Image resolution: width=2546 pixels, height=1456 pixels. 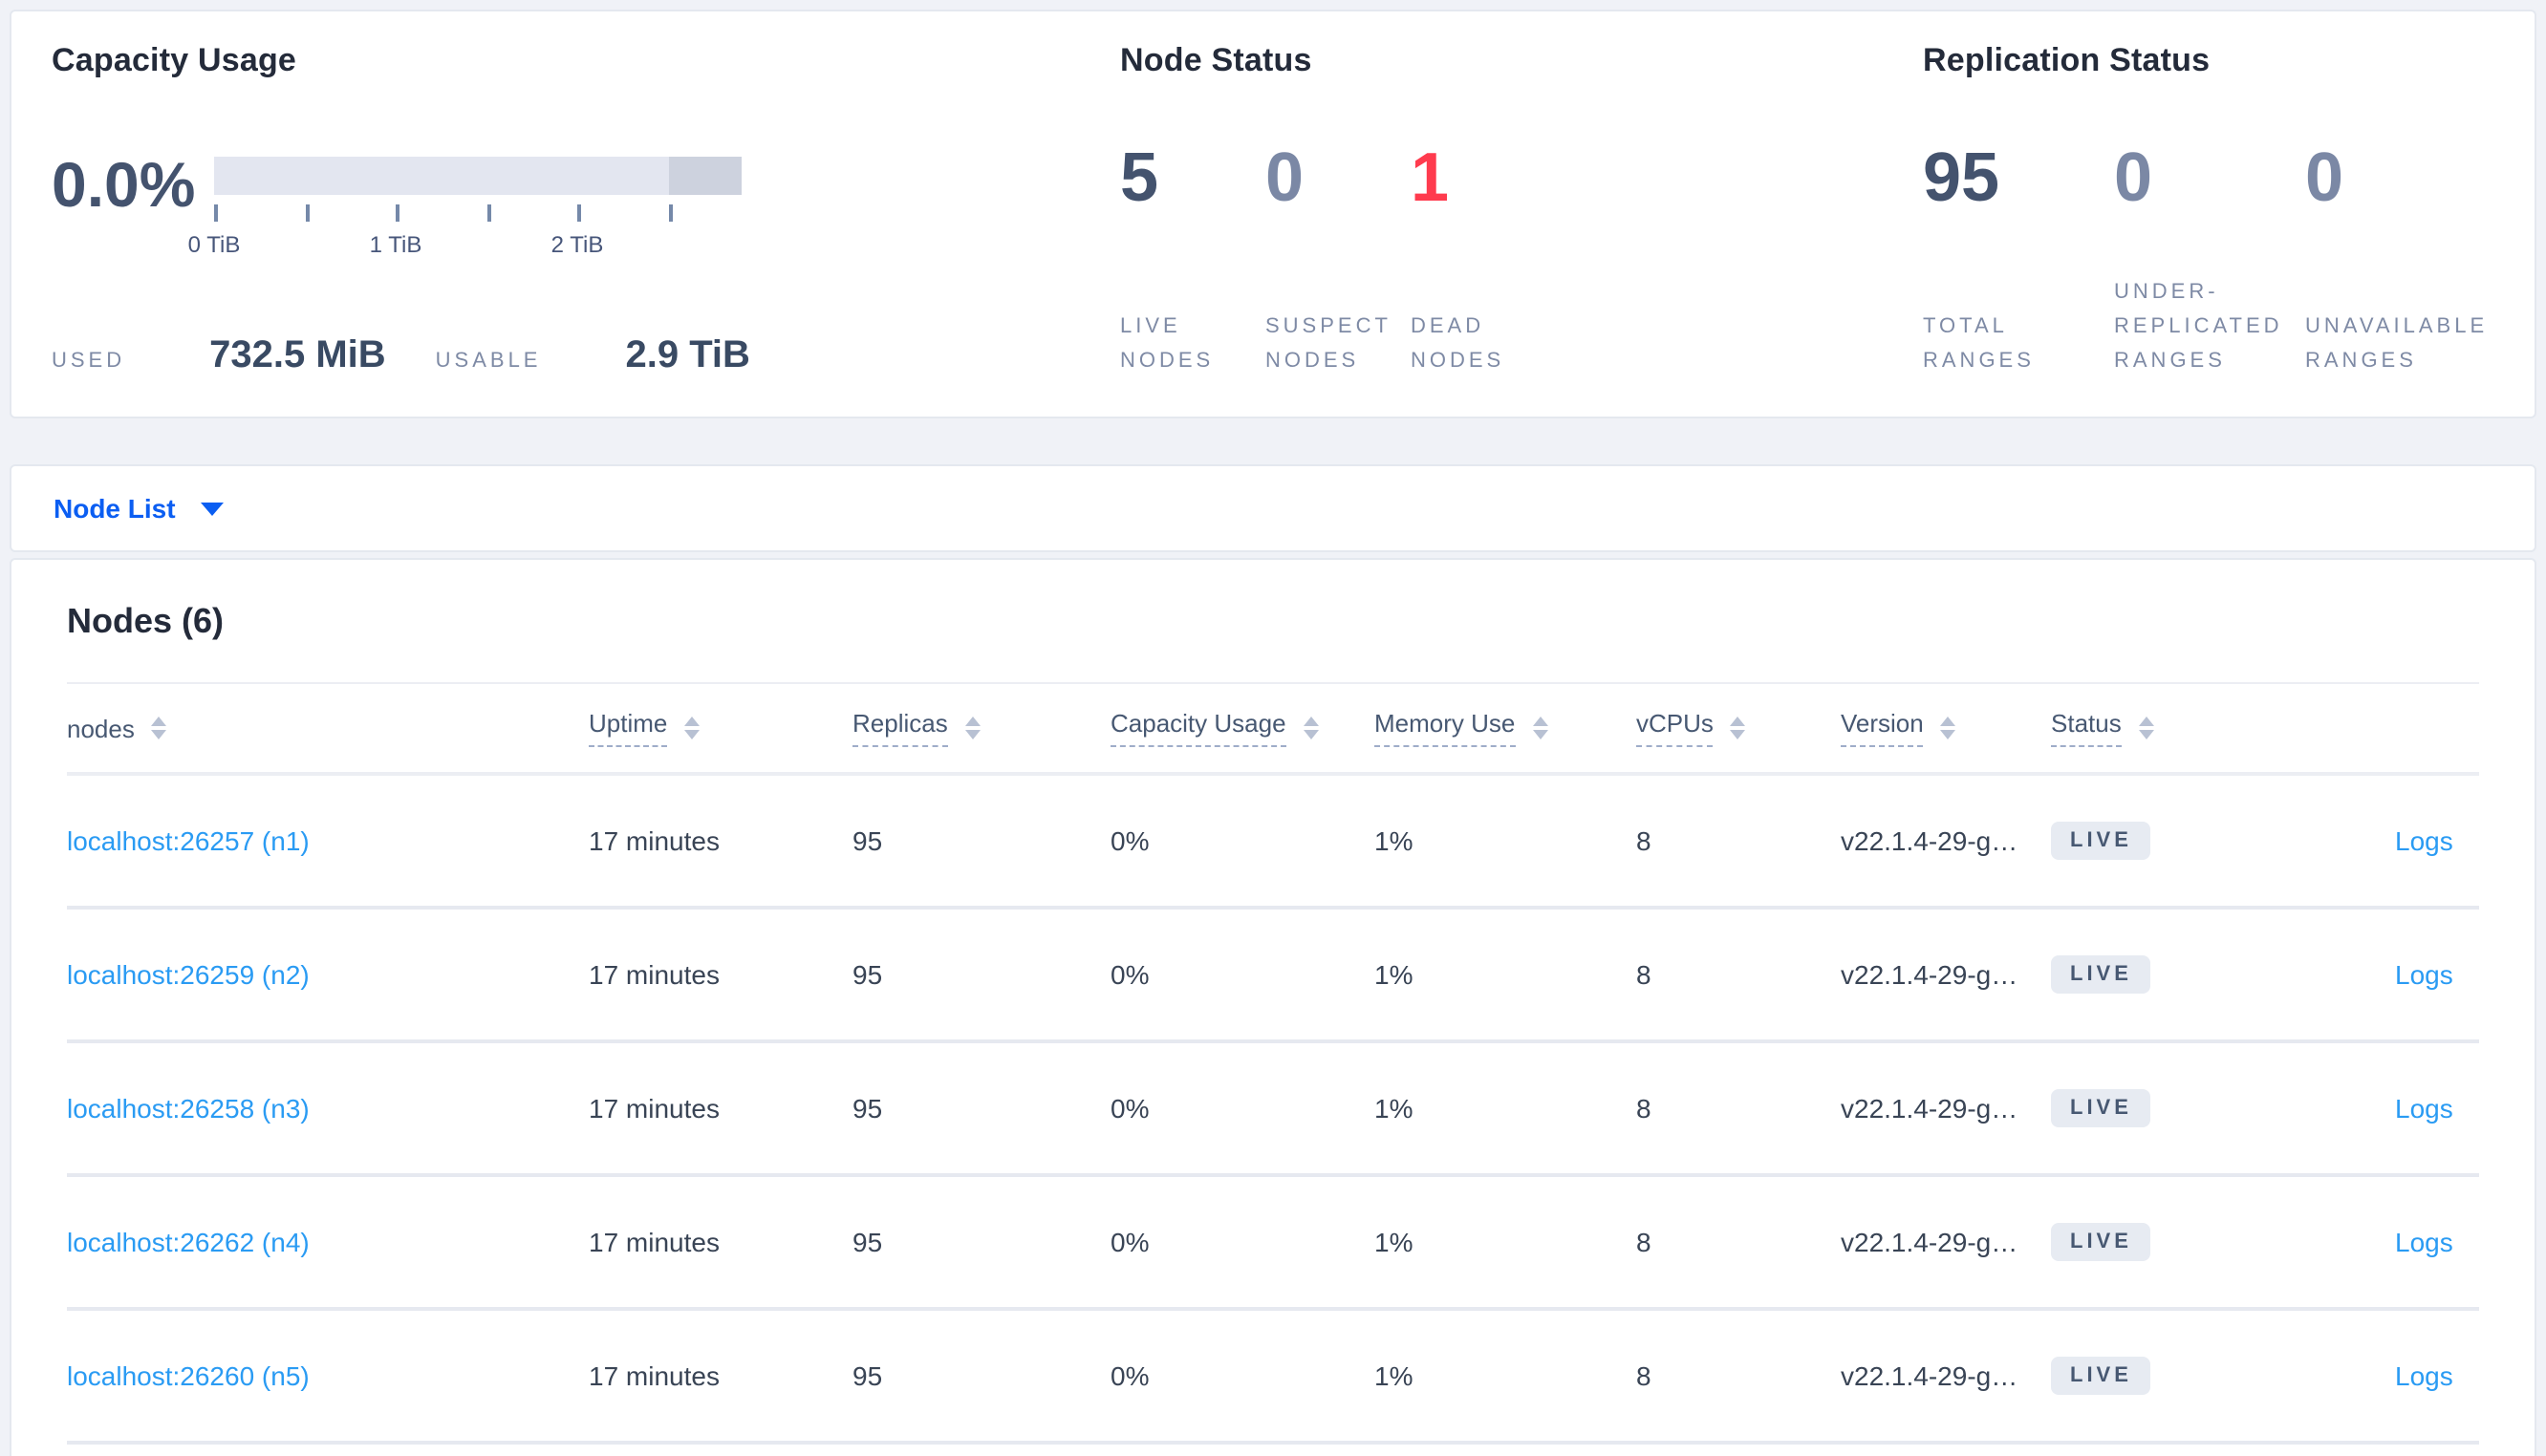 I want to click on under-replicated-ranges-count: 0, so click(x=2133, y=177).